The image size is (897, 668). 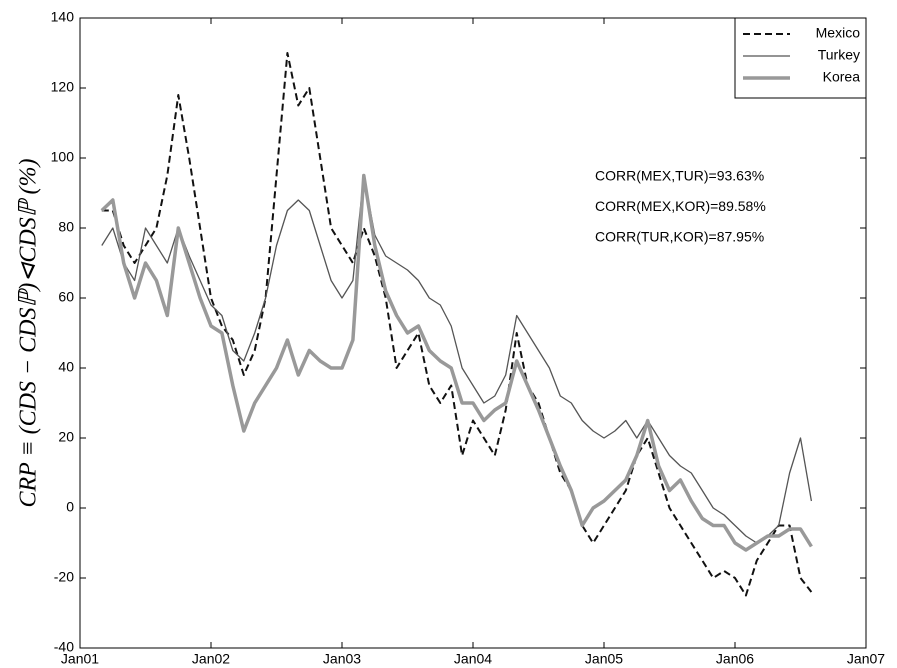 I want to click on x-tick-label: Jan02, so click(x=211, y=659).